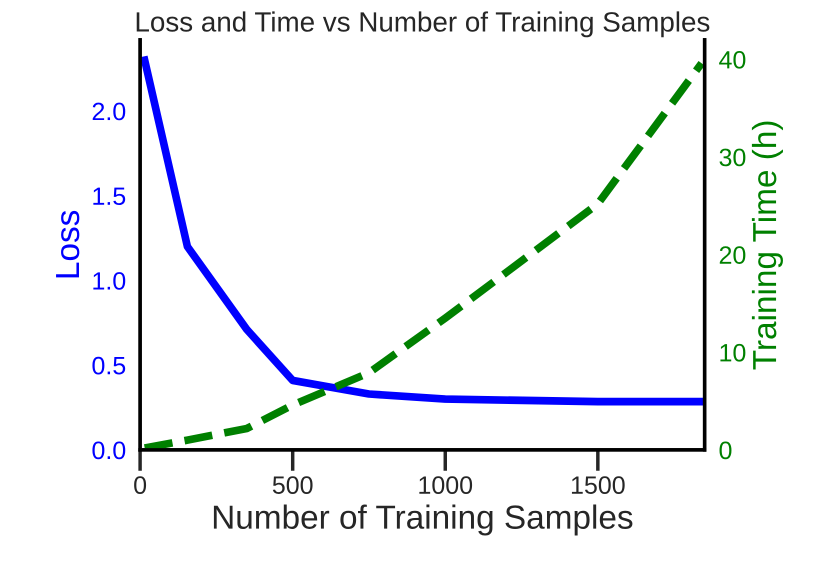 This screenshot has width=829, height=561. What do you see at coordinates (109, 111) in the screenshot?
I see `y-tick-label: 2.0` at bounding box center [109, 111].